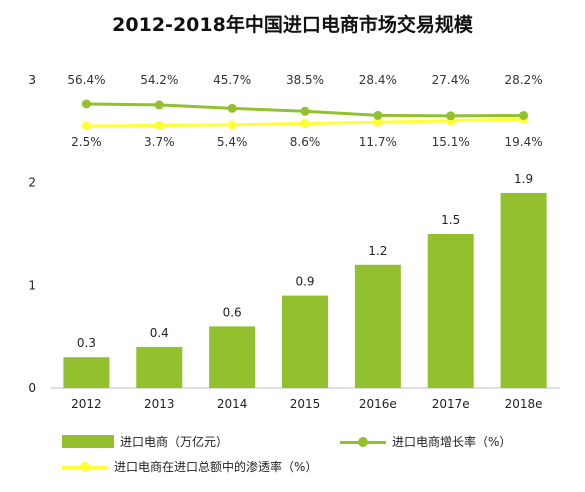 This screenshot has width=585, height=492. What do you see at coordinates (85, 467) in the screenshot?
I see `legend-swatch-penetration` at bounding box center [85, 467].